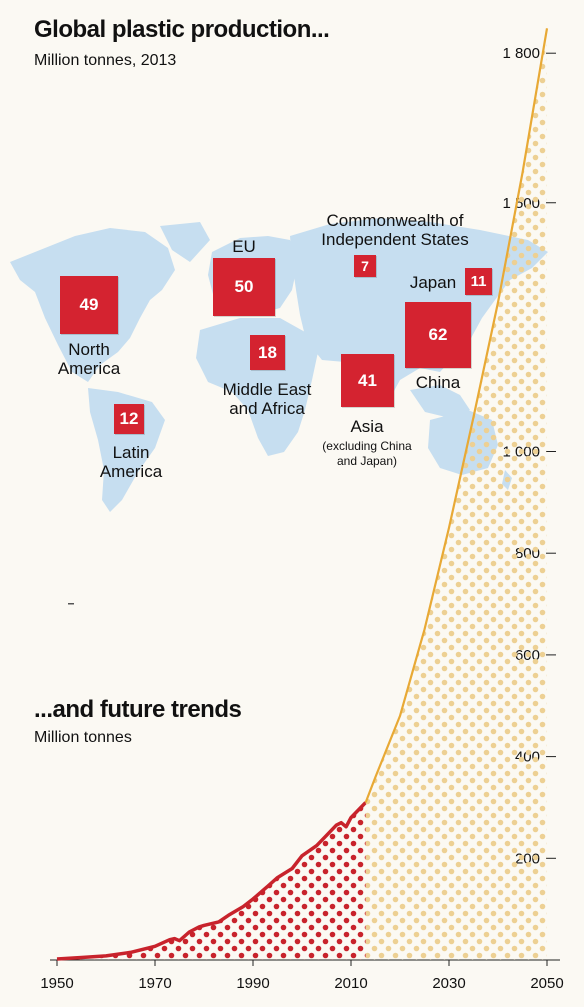  Describe the element at coordinates (521, 53) in the screenshot. I see `y-tick-label: 1 800` at that location.